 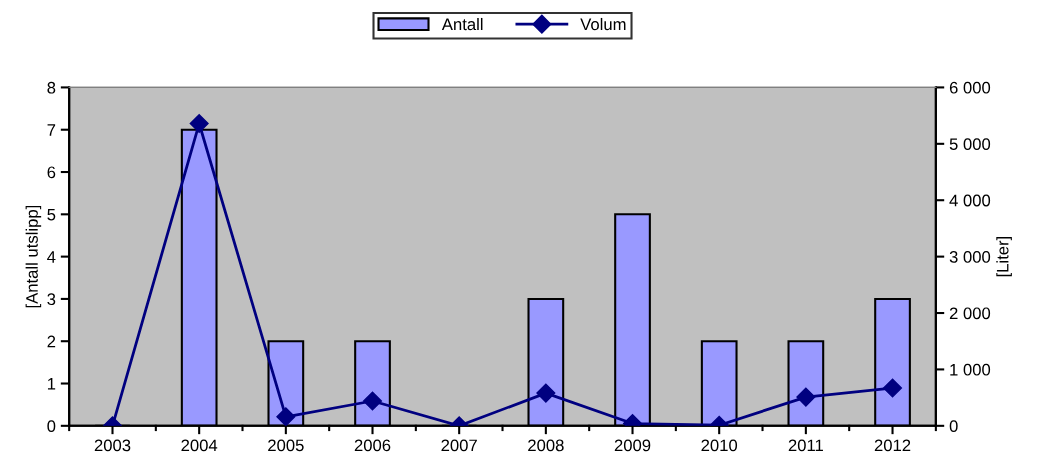 What do you see at coordinates (51, 87) in the screenshot?
I see `y-tick-label: 8` at bounding box center [51, 87].